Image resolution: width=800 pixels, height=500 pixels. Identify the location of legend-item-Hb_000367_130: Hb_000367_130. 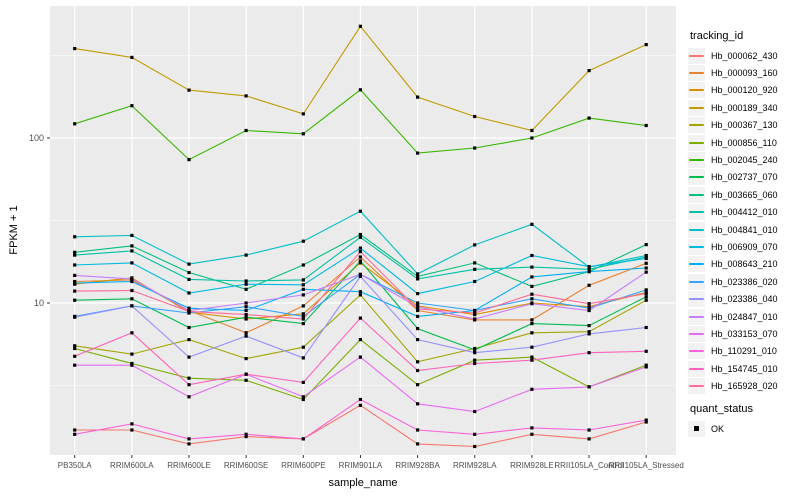
(743, 125).